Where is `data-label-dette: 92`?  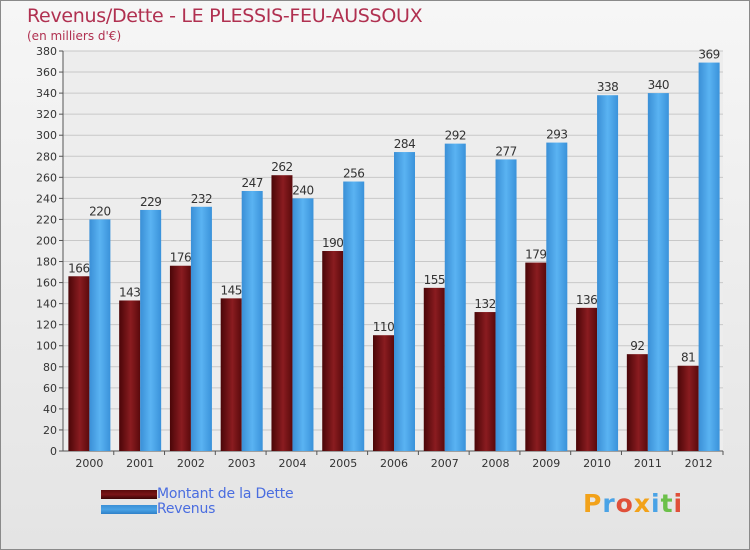 data-label-dette: 92 is located at coordinates (637, 346).